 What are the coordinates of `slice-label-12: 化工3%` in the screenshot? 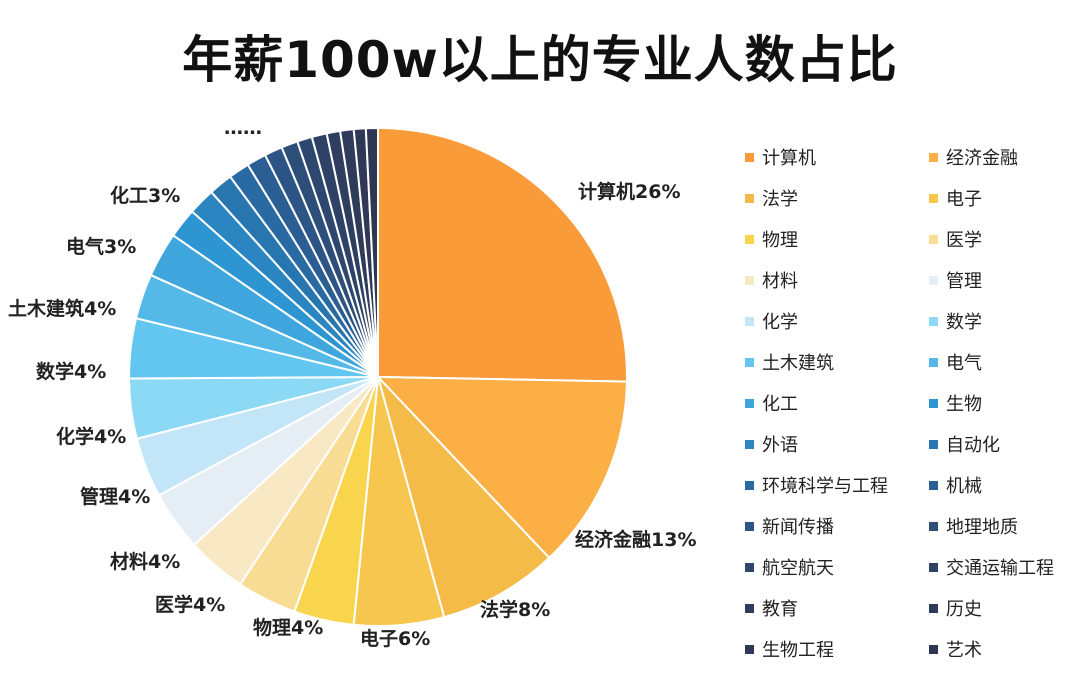 It's located at (145, 195).